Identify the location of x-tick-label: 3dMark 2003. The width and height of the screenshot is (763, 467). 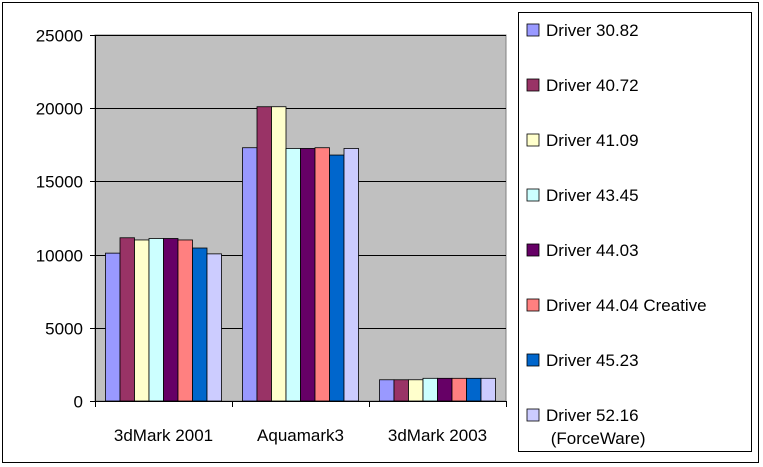
(437, 435).